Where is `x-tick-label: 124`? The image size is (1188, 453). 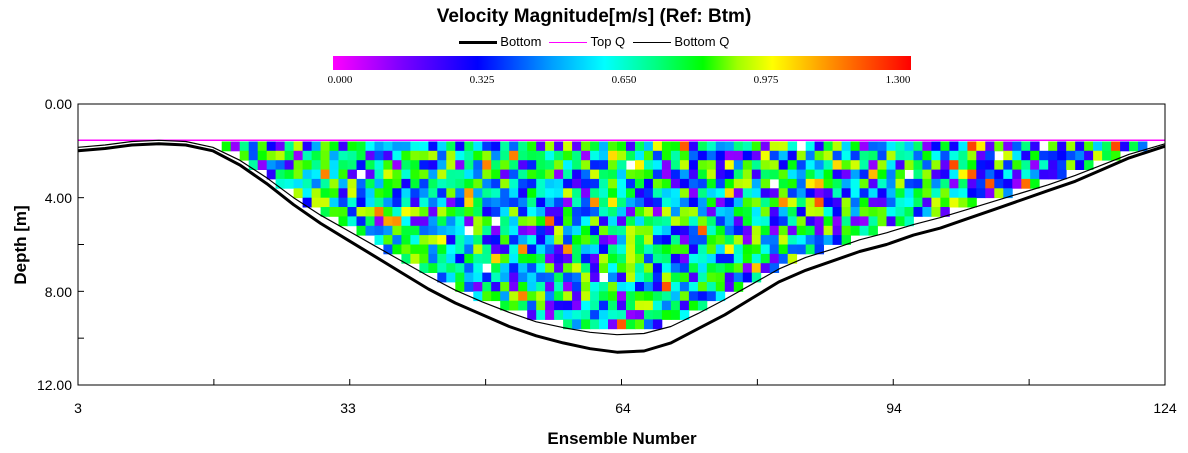
x-tick-label: 124 is located at coordinates (1165, 408).